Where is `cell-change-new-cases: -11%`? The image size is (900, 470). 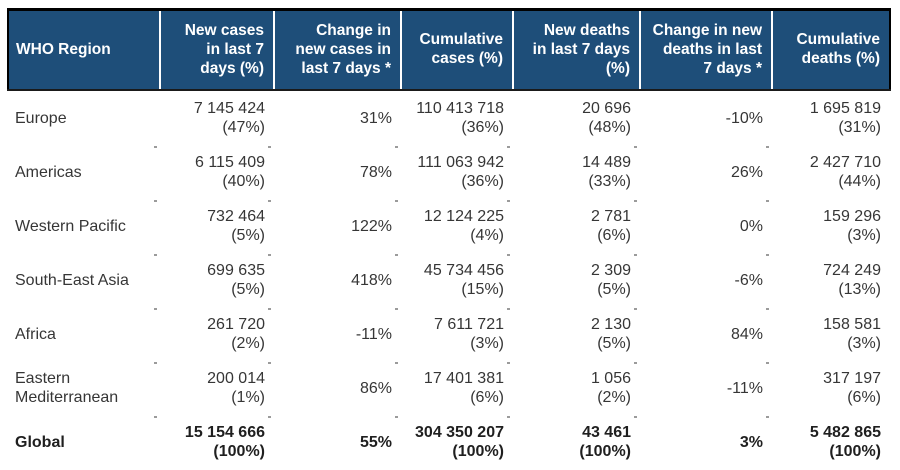
cell-change-new-cases: -11% is located at coordinates (337, 334).